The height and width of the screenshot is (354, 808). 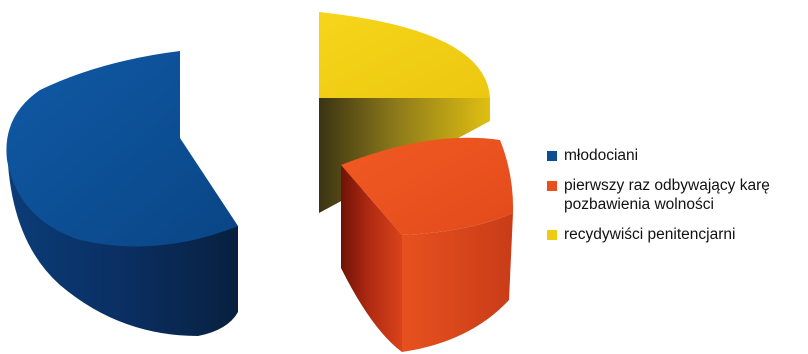 What do you see at coordinates (639, 204) in the screenshot?
I see `legend-label: pozbawienia wolności` at bounding box center [639, 204].